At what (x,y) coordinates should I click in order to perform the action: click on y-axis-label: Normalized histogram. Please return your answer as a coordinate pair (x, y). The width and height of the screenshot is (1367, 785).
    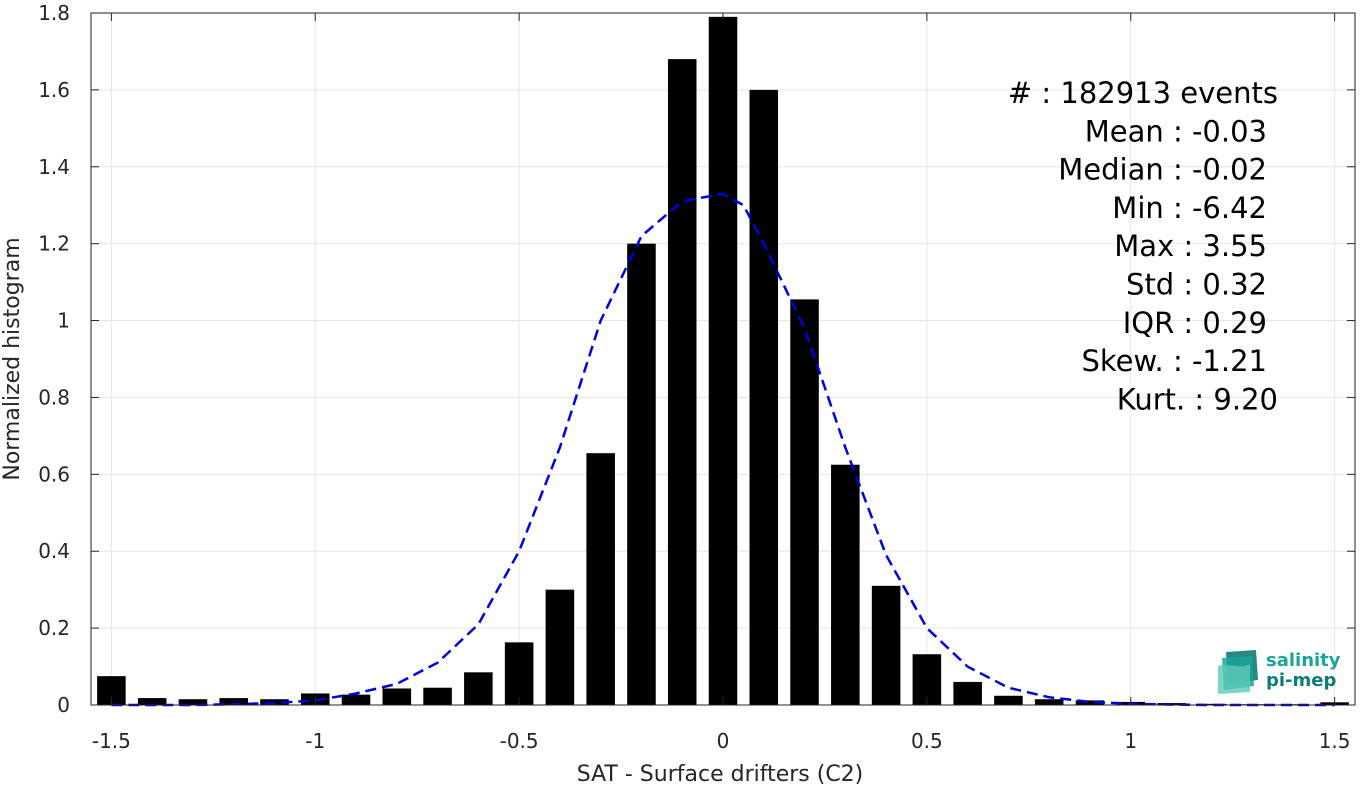
    Looking at the image, I should click on (12, 358).